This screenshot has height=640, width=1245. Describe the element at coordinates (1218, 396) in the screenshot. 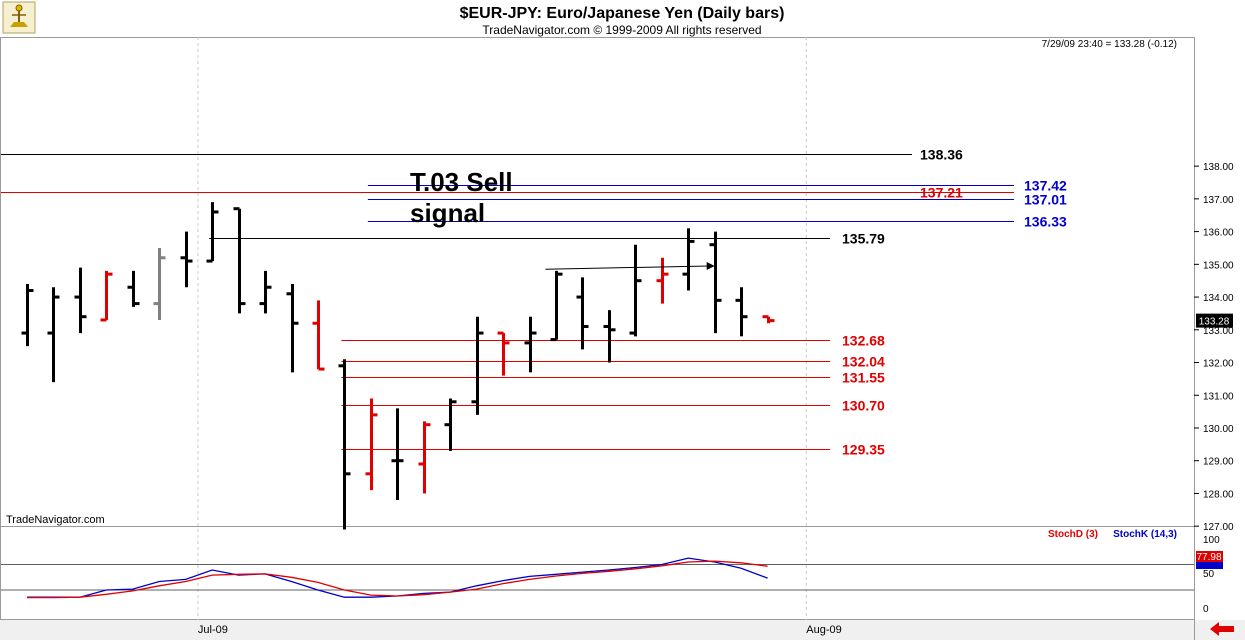

I see `price-tick-label: 131.00` at that location.